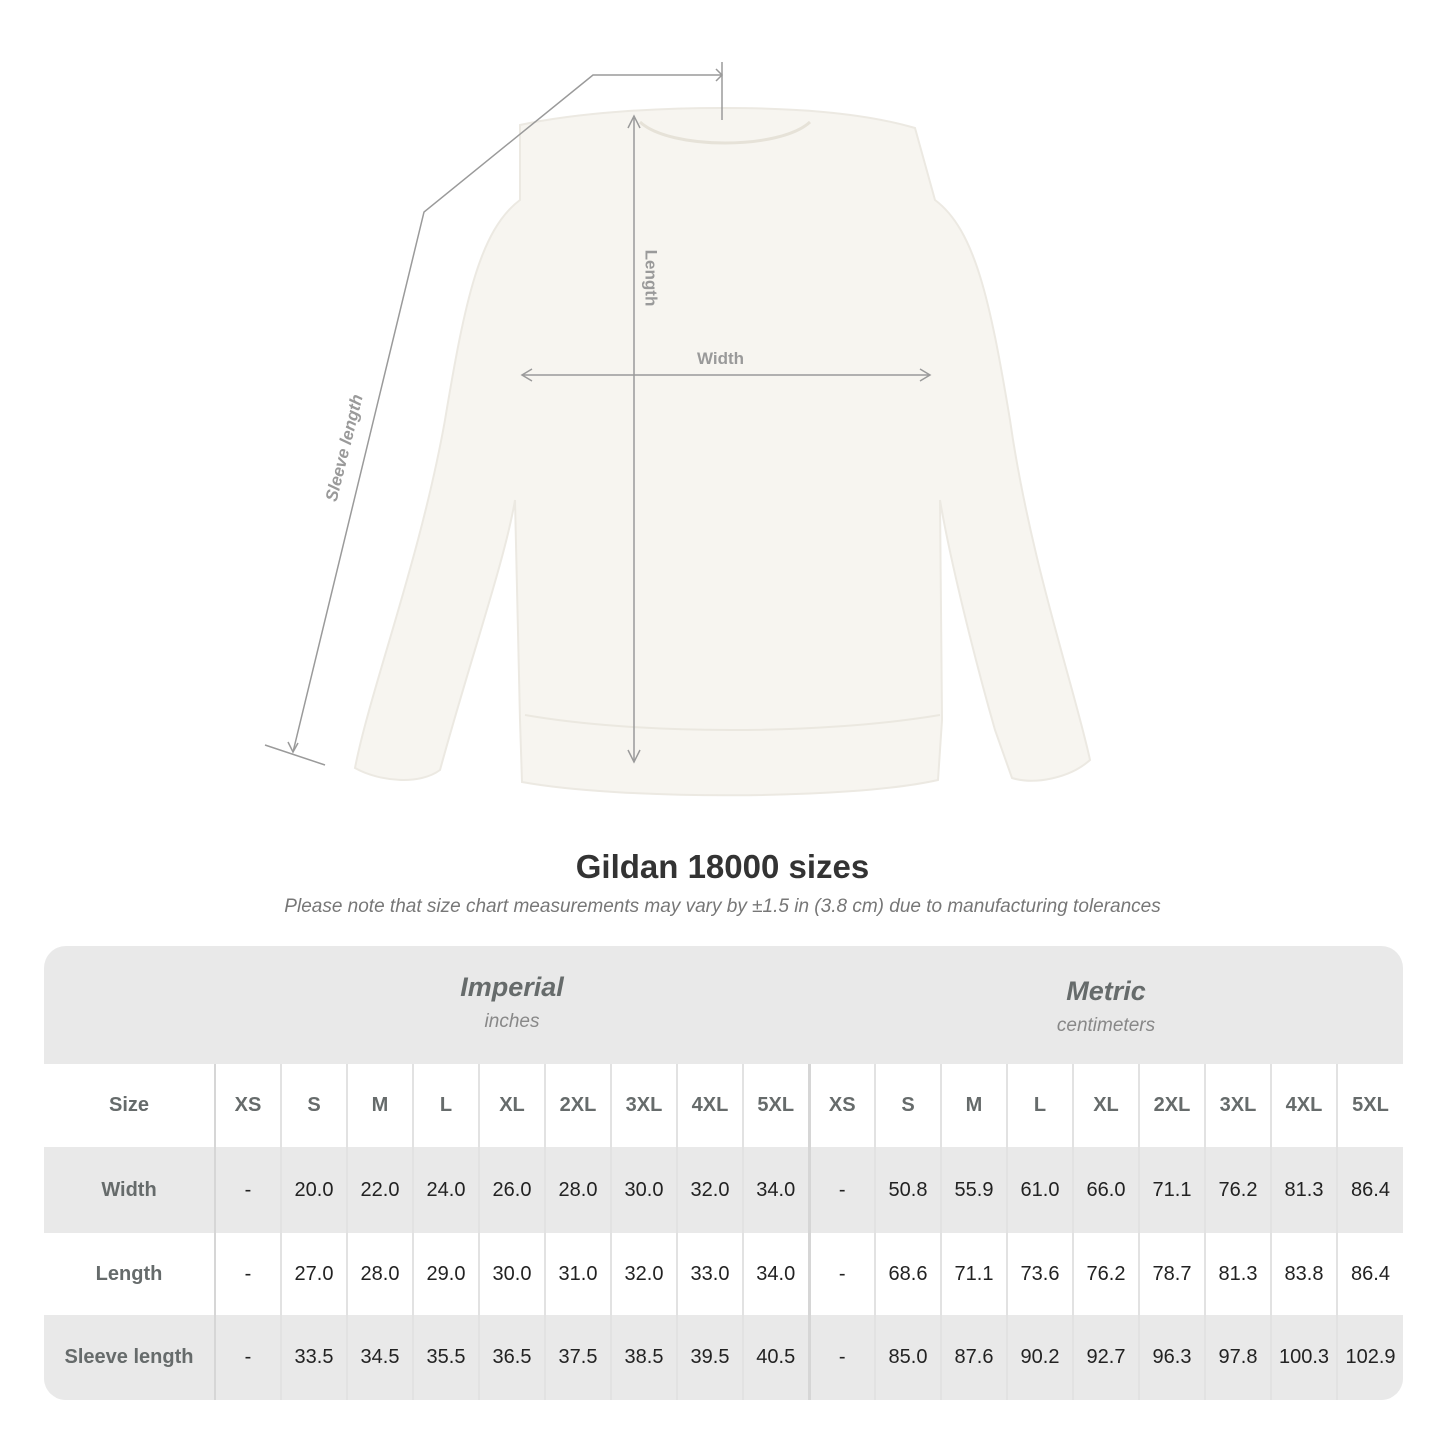 The height and width of the screenshot is (1445, 1445). What do you see at coordinates (445, 1274) in the screenshot?
I see `imperial-value-cell: 29.0` at bounding box center [445, 1274].